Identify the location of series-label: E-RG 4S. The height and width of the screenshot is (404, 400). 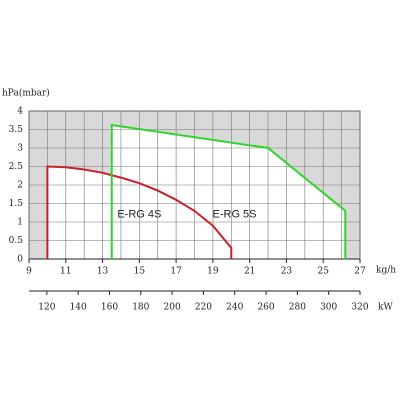
(139, 215).